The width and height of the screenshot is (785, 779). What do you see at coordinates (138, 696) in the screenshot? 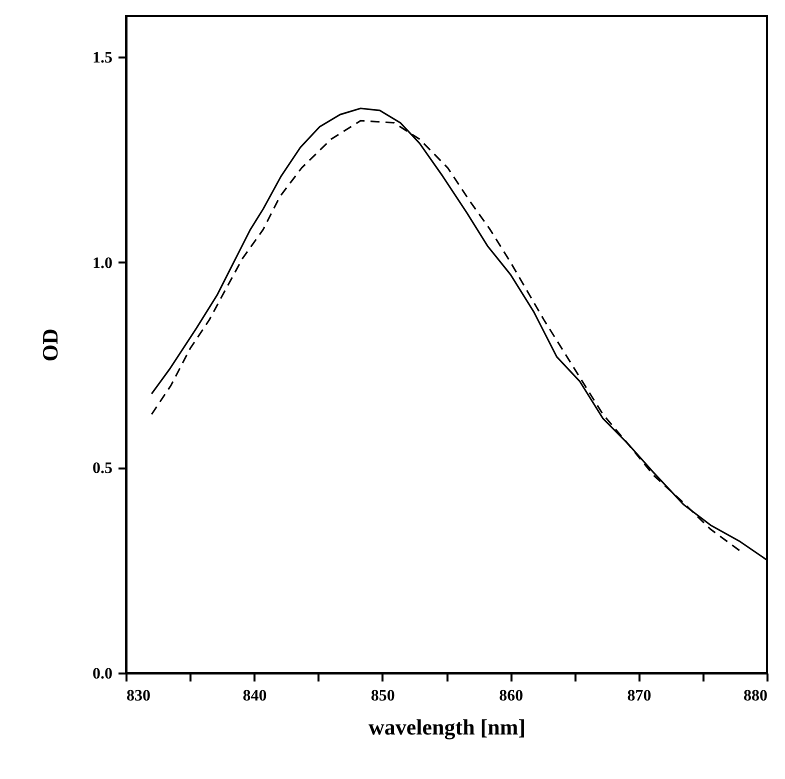
I see `x-tick-label: 830` at bounding box center [138, 696].